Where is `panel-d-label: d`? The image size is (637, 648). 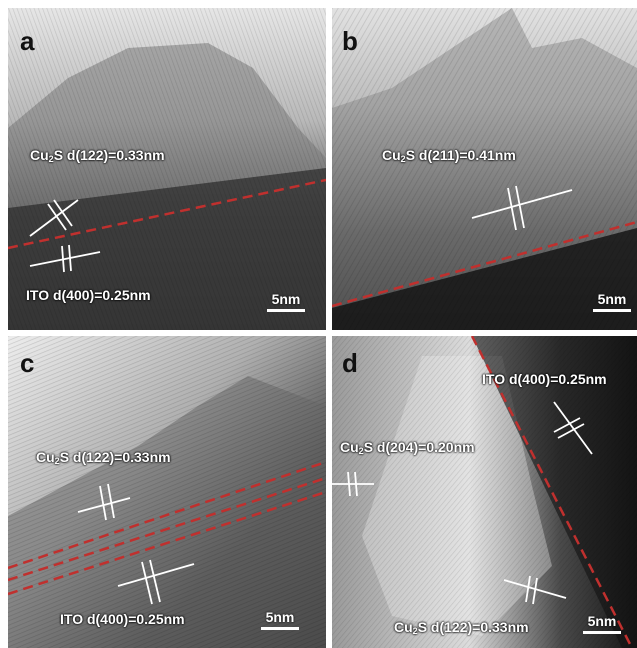 panel-d-label: d is located at coordinates (350, 363).